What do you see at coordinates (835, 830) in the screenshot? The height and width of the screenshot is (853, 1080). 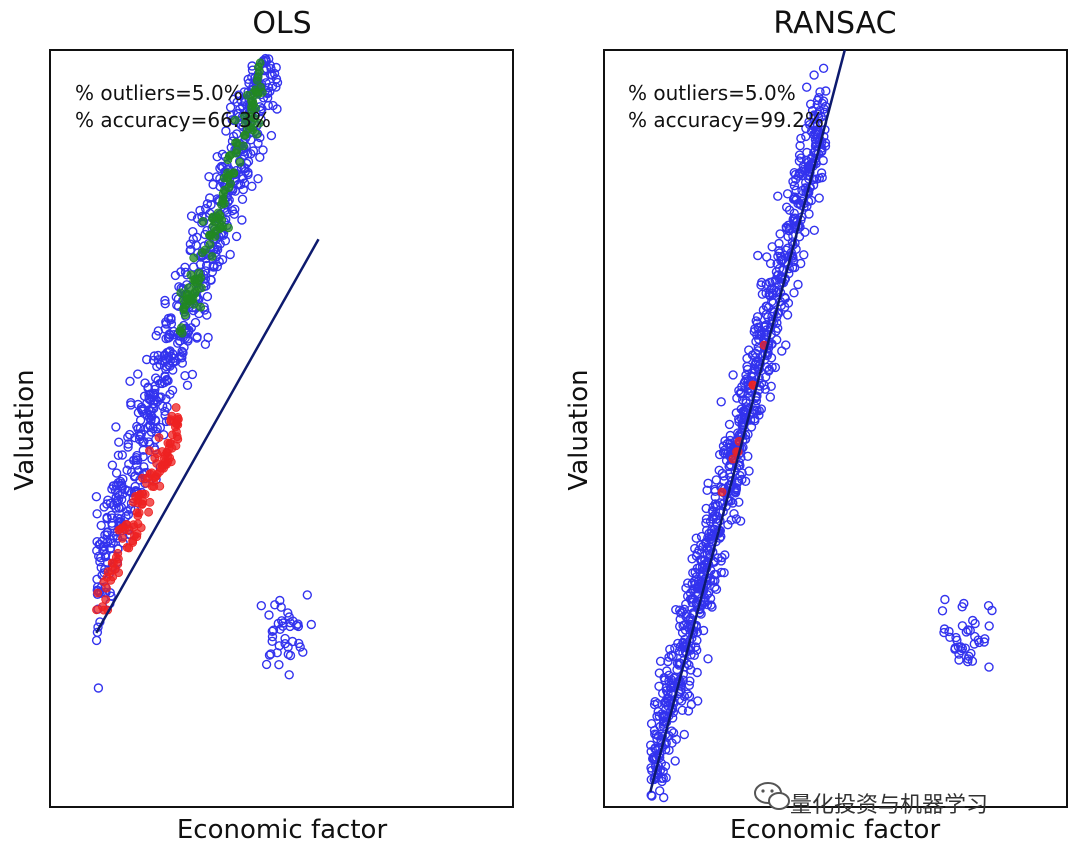 I see `ransac-xlabel: Economic factor` at bounding box center [835, 830].